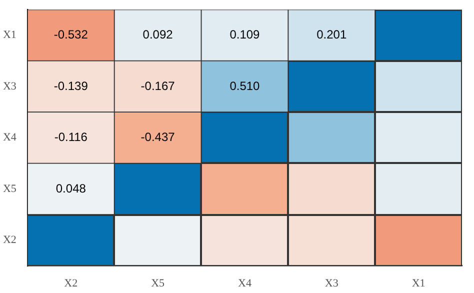  What do you see at coordinates (245, 283) in the screenshot?
I see `x-tick-label: X4` at bounding box center [245, 283].